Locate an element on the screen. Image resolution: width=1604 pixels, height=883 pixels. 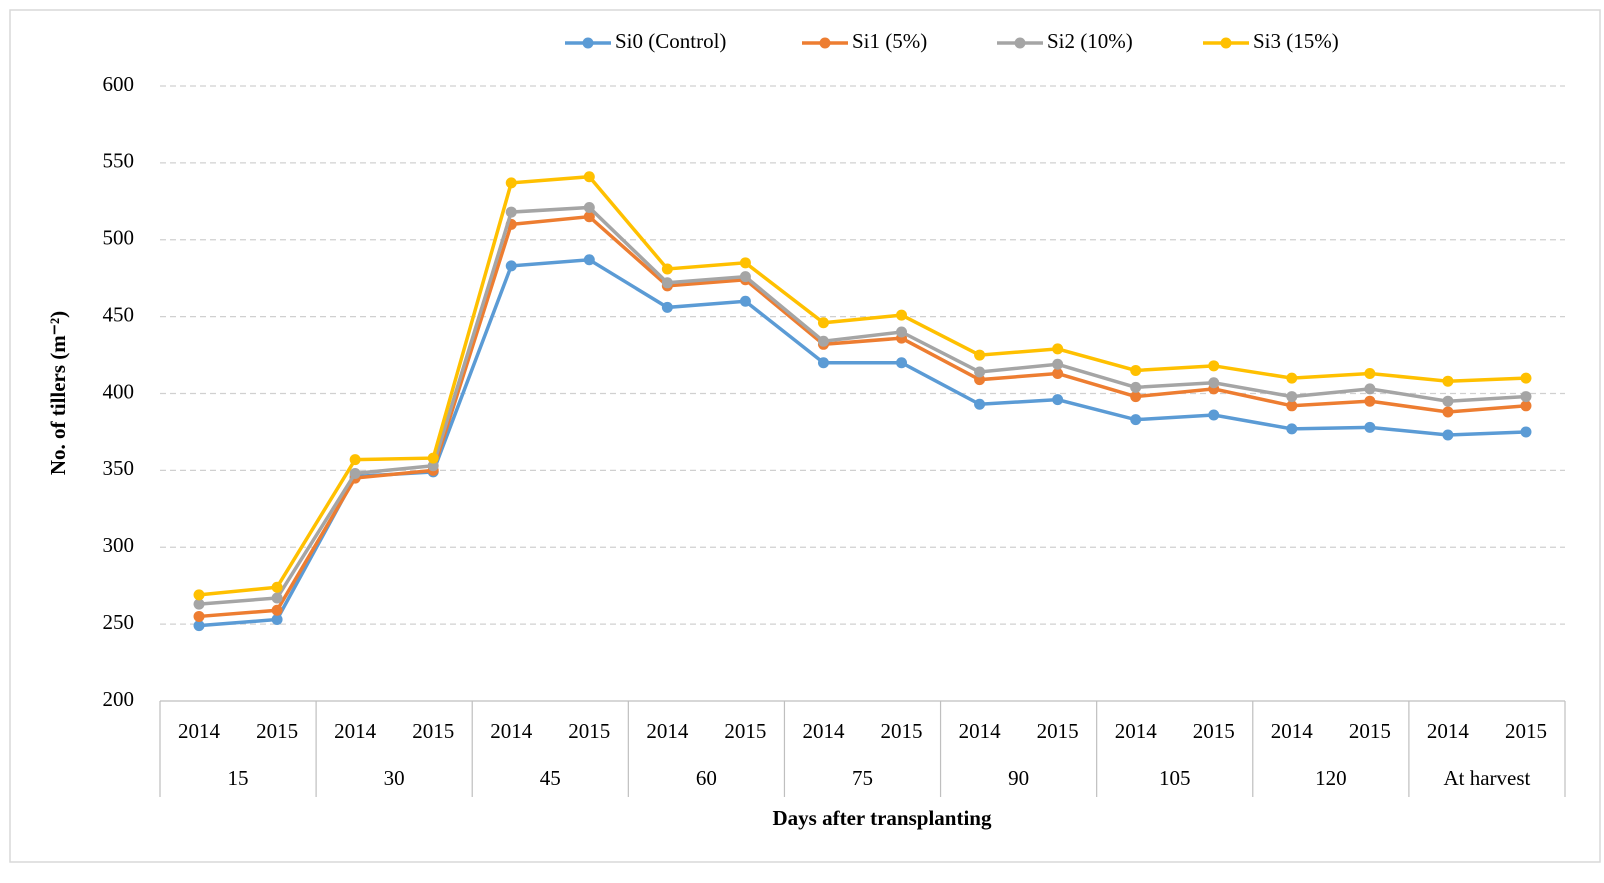
group-label: 90 is located at coordinates (1018, 778).